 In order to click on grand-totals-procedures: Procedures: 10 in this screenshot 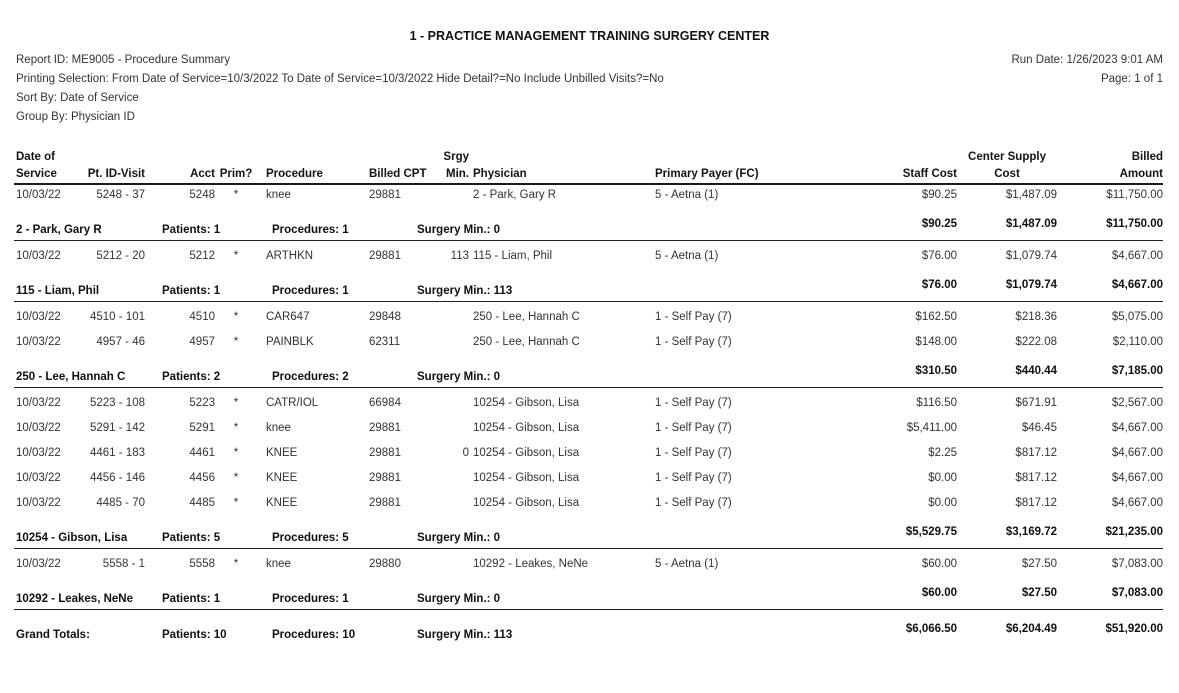, I will do `click(314, 635)`.